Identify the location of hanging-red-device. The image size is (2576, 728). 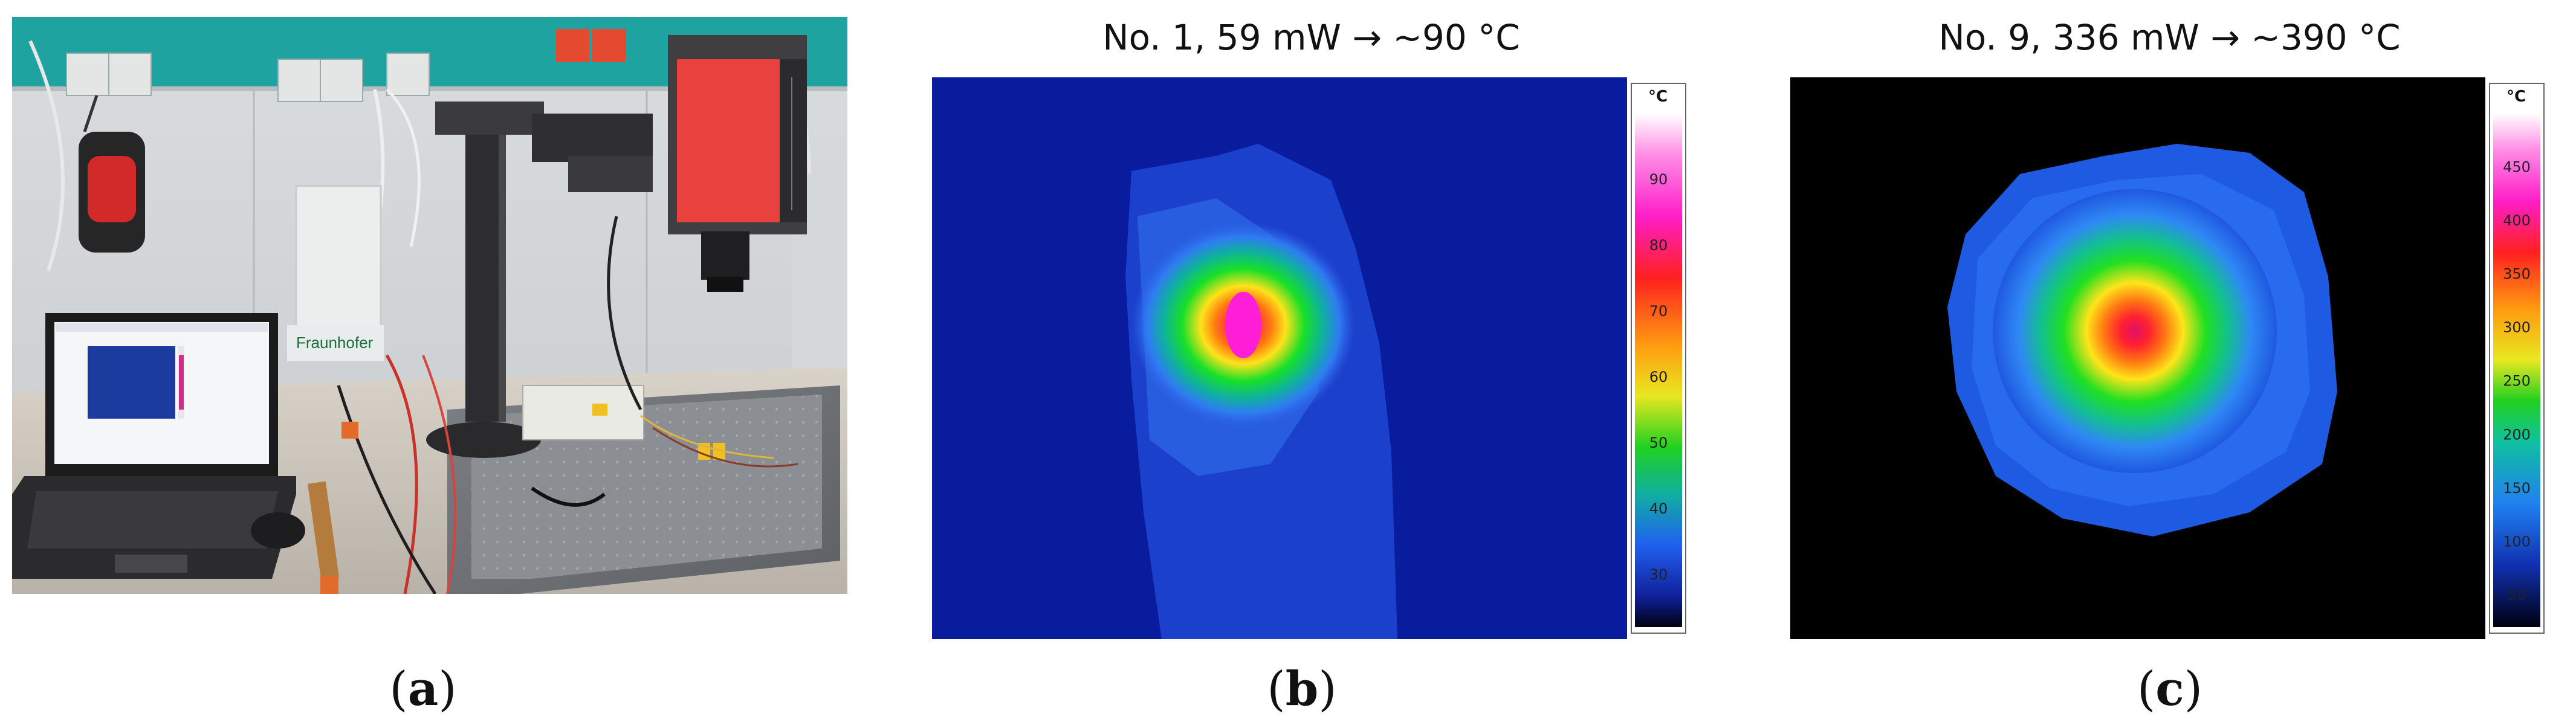
(112, 174).